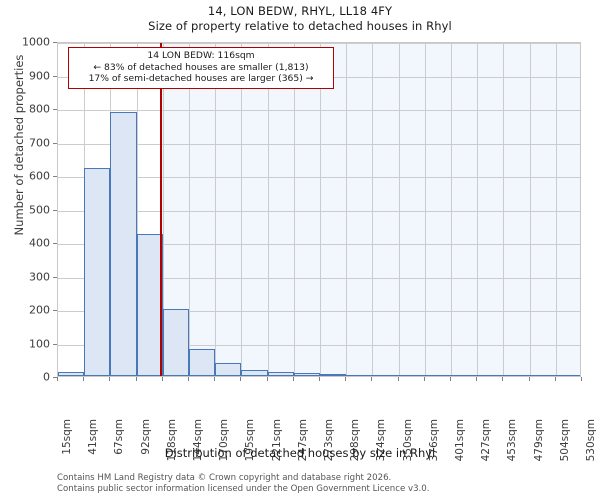 The image size is (600, 500). I want to click on y-axis-tick-label: 100, so click(39, 343).